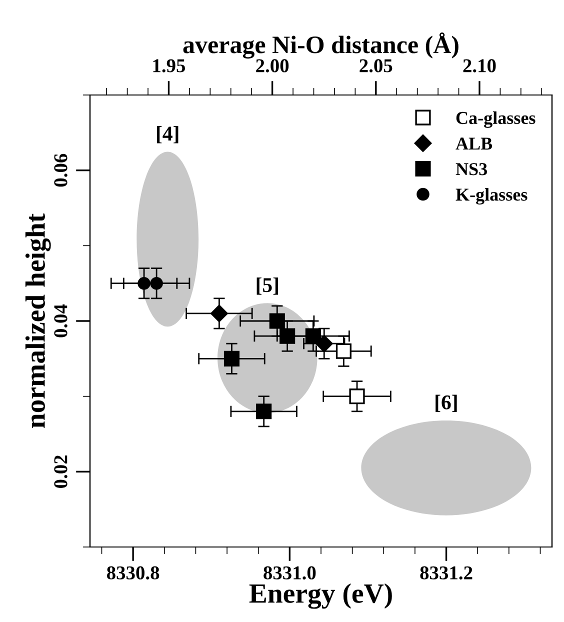 The height and width of the screenshot is (622, 564). I want to click on y-tick-label: 0.02, so click(61, 471).